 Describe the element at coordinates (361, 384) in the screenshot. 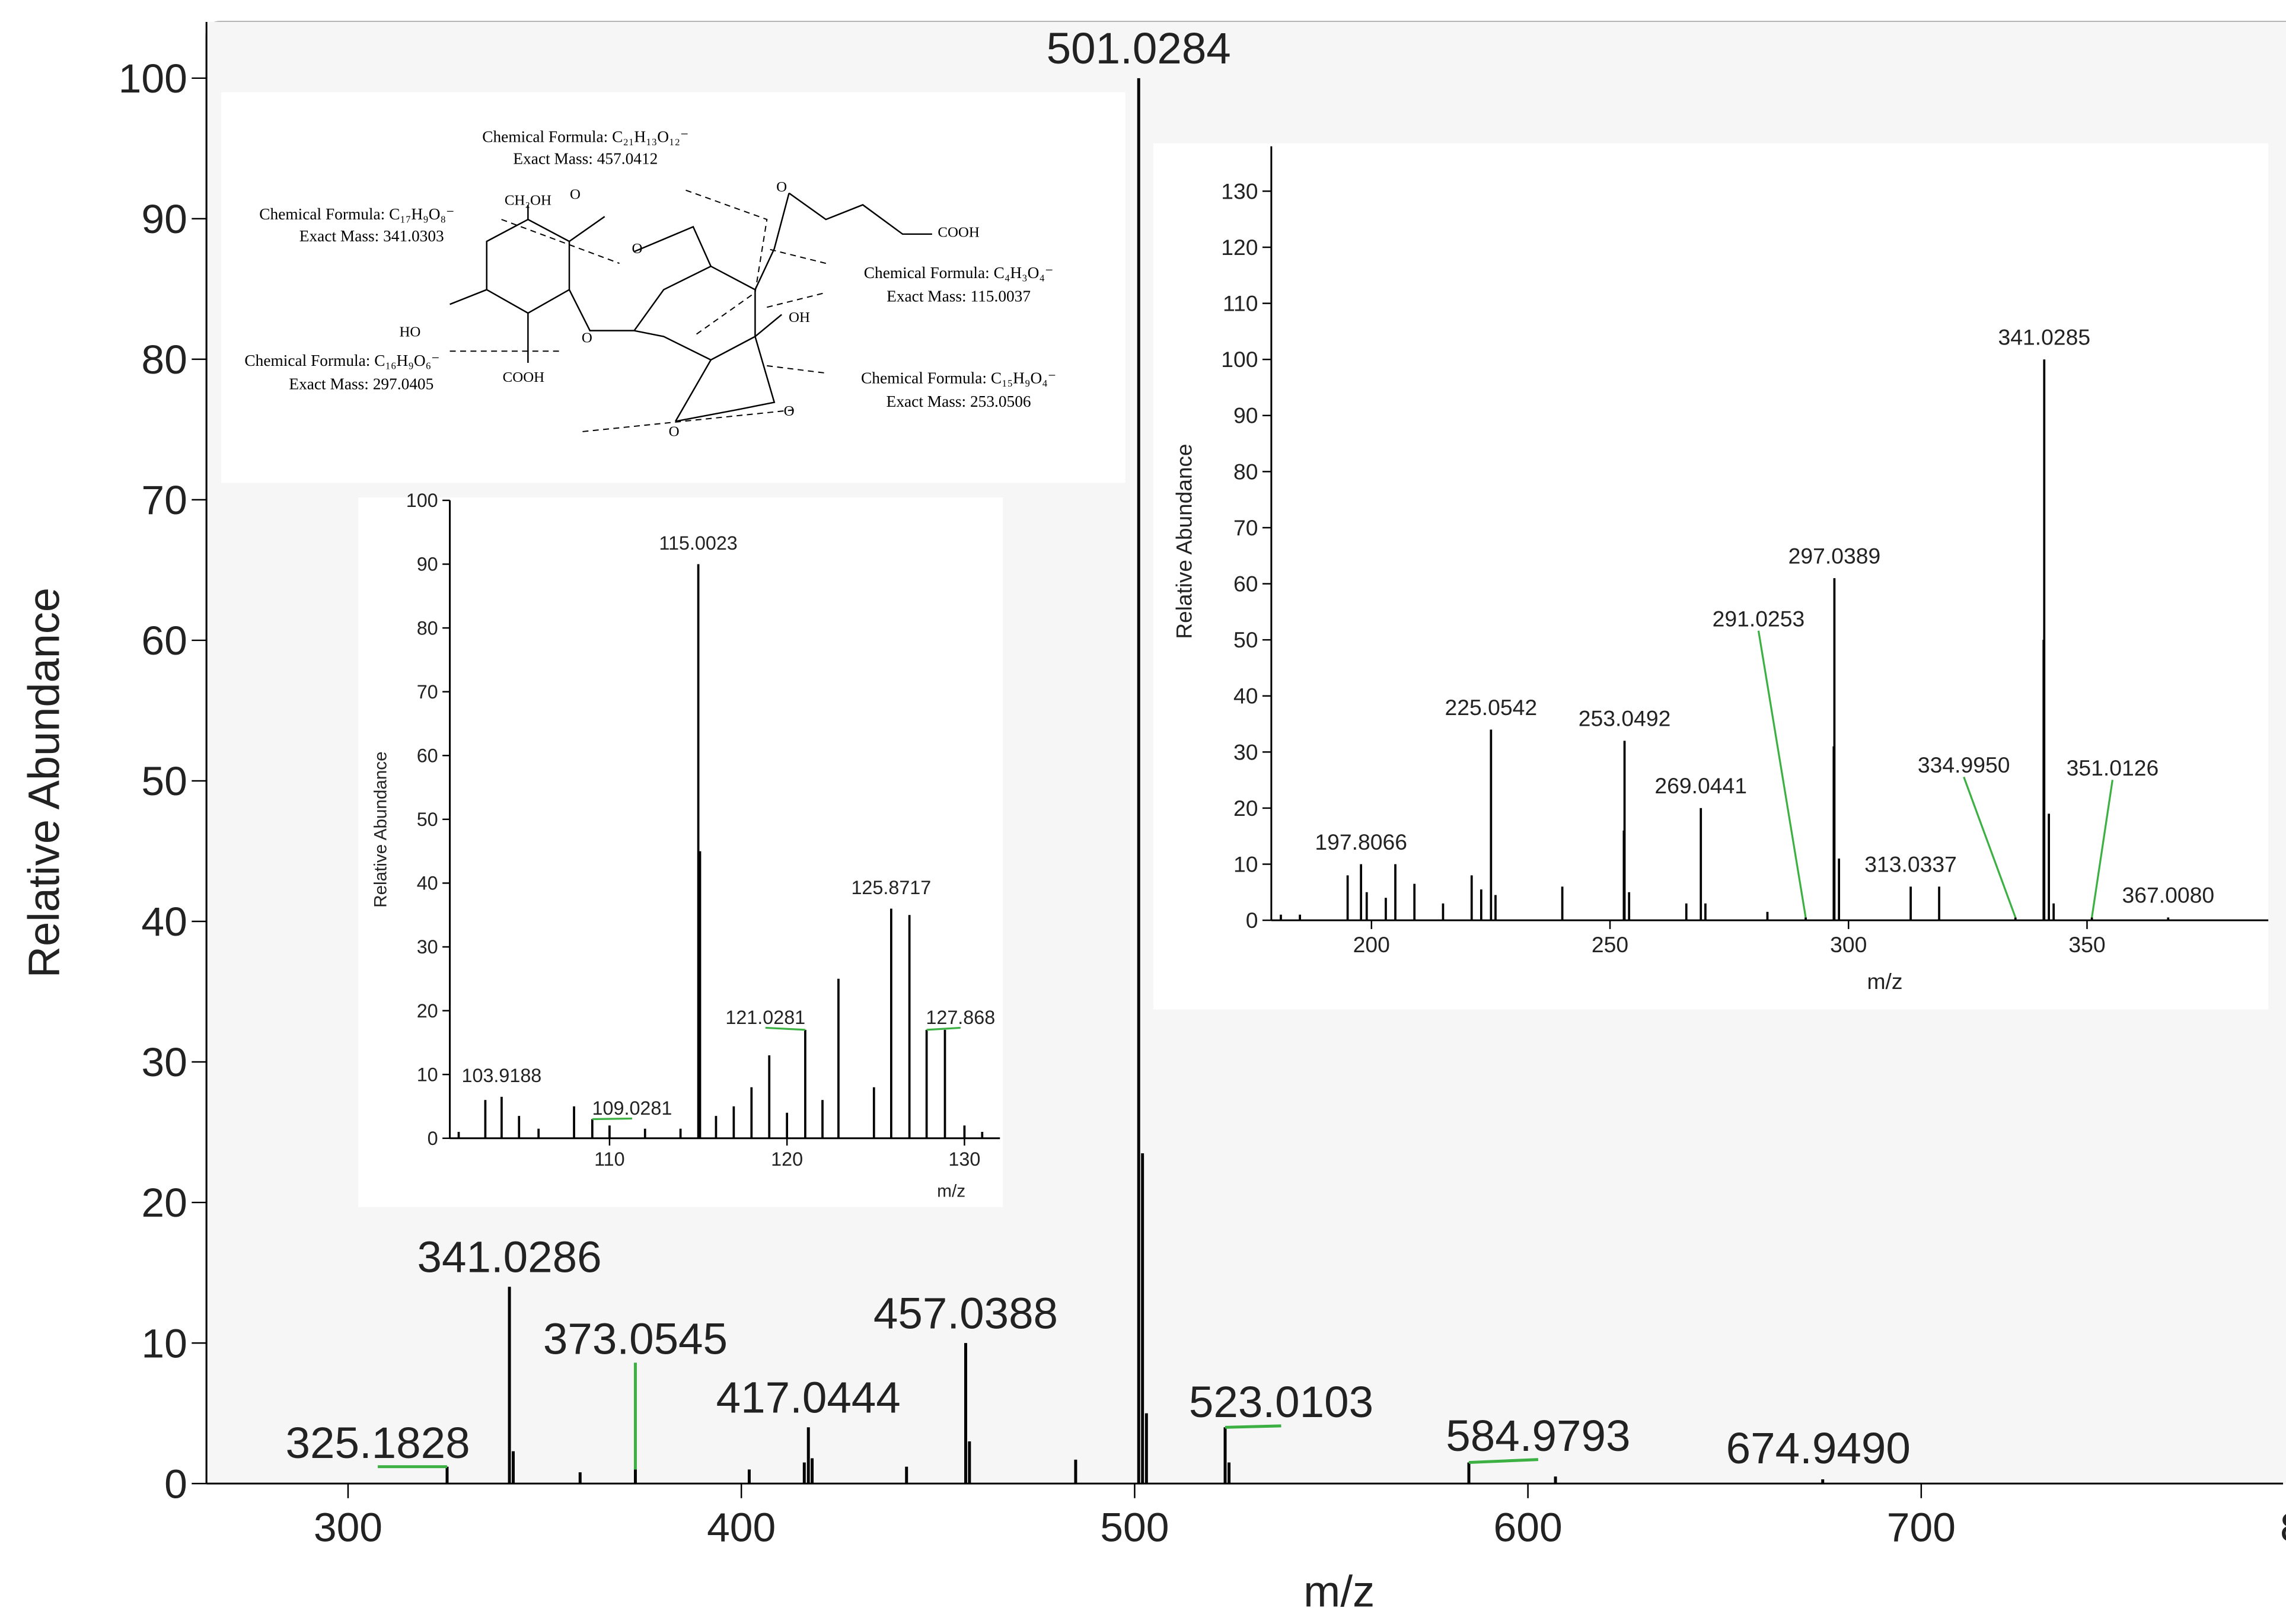

I see `fragment-mass: Exact Mass: 297.0405` at that location.